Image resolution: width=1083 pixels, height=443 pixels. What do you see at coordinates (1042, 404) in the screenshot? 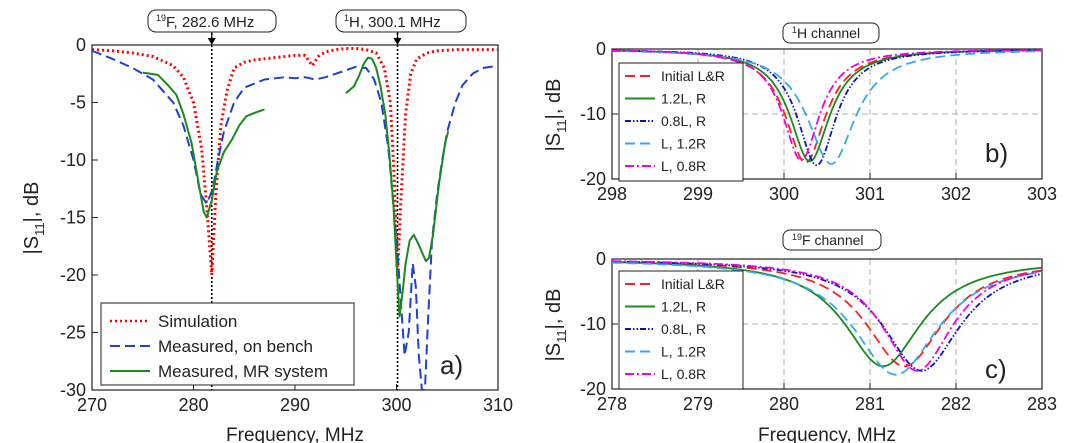
I see `x-tick-label: 283` at bounding box center [1042, 404].